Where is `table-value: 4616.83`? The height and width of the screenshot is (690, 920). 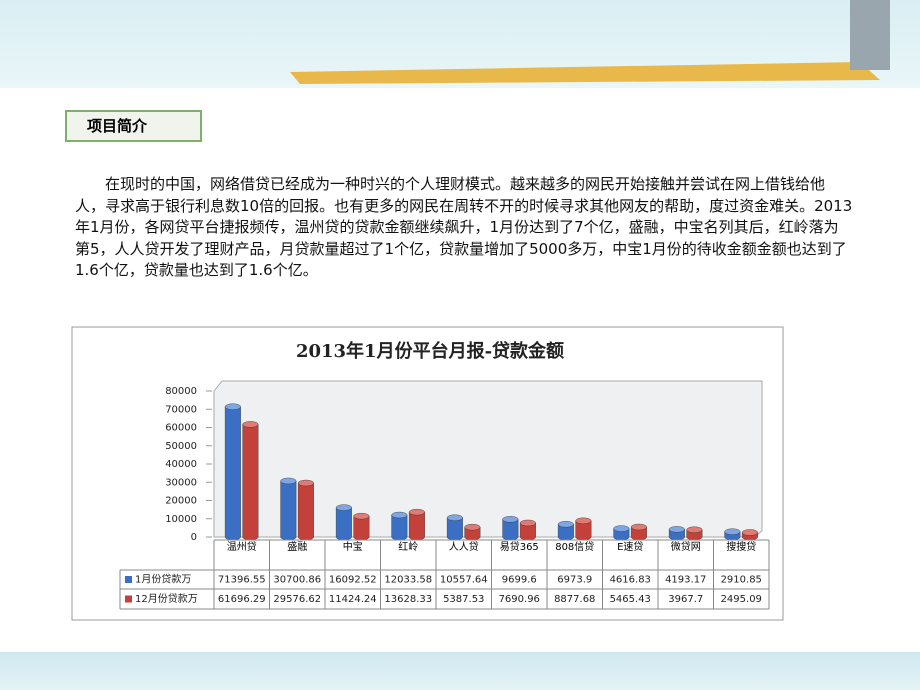 table-value: 4616.83 is located at coordinates (630, 580).